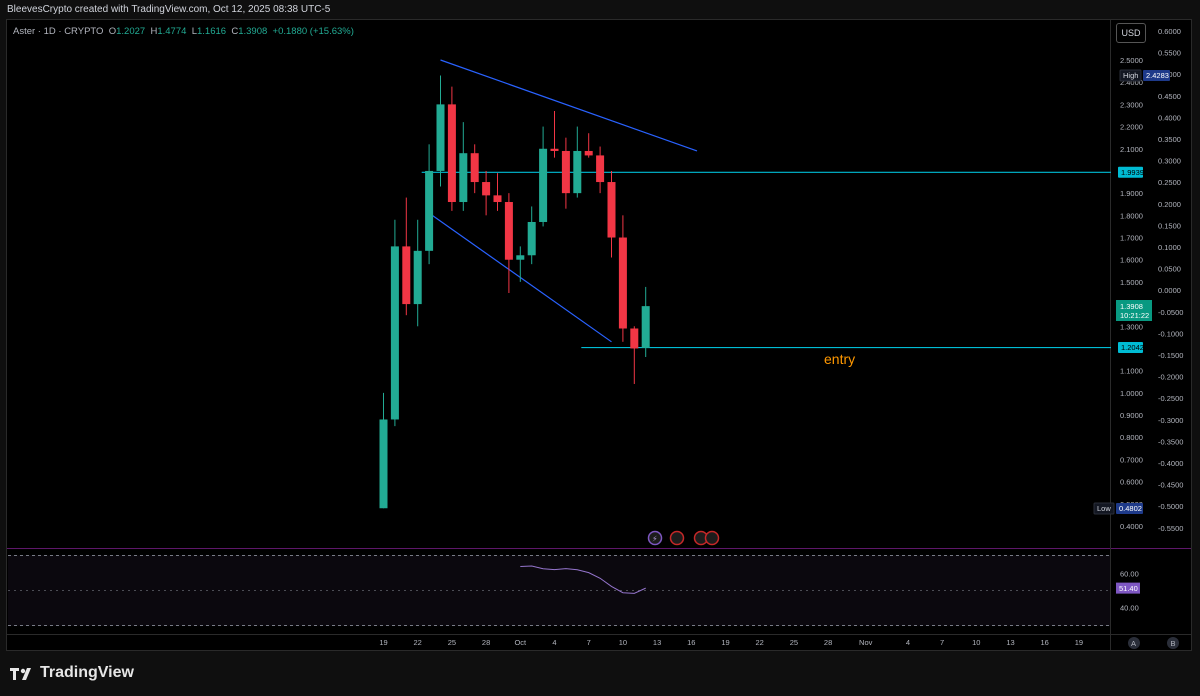 Image resolution: width=1200 pixels, height=696 pixels. What do you see at coordinates (1169, 290) in the screenshot?
I see `percent-tick-label: 0.0000` at bounding box center [1169, 290].